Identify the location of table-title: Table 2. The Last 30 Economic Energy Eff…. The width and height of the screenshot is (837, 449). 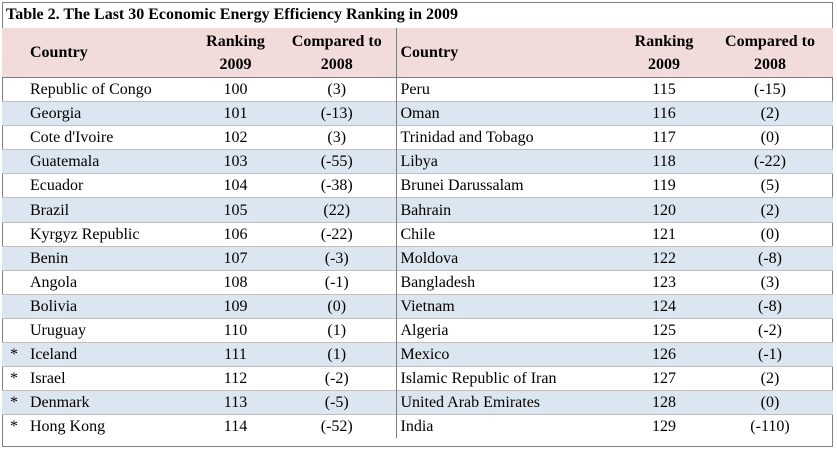
(232, 14).